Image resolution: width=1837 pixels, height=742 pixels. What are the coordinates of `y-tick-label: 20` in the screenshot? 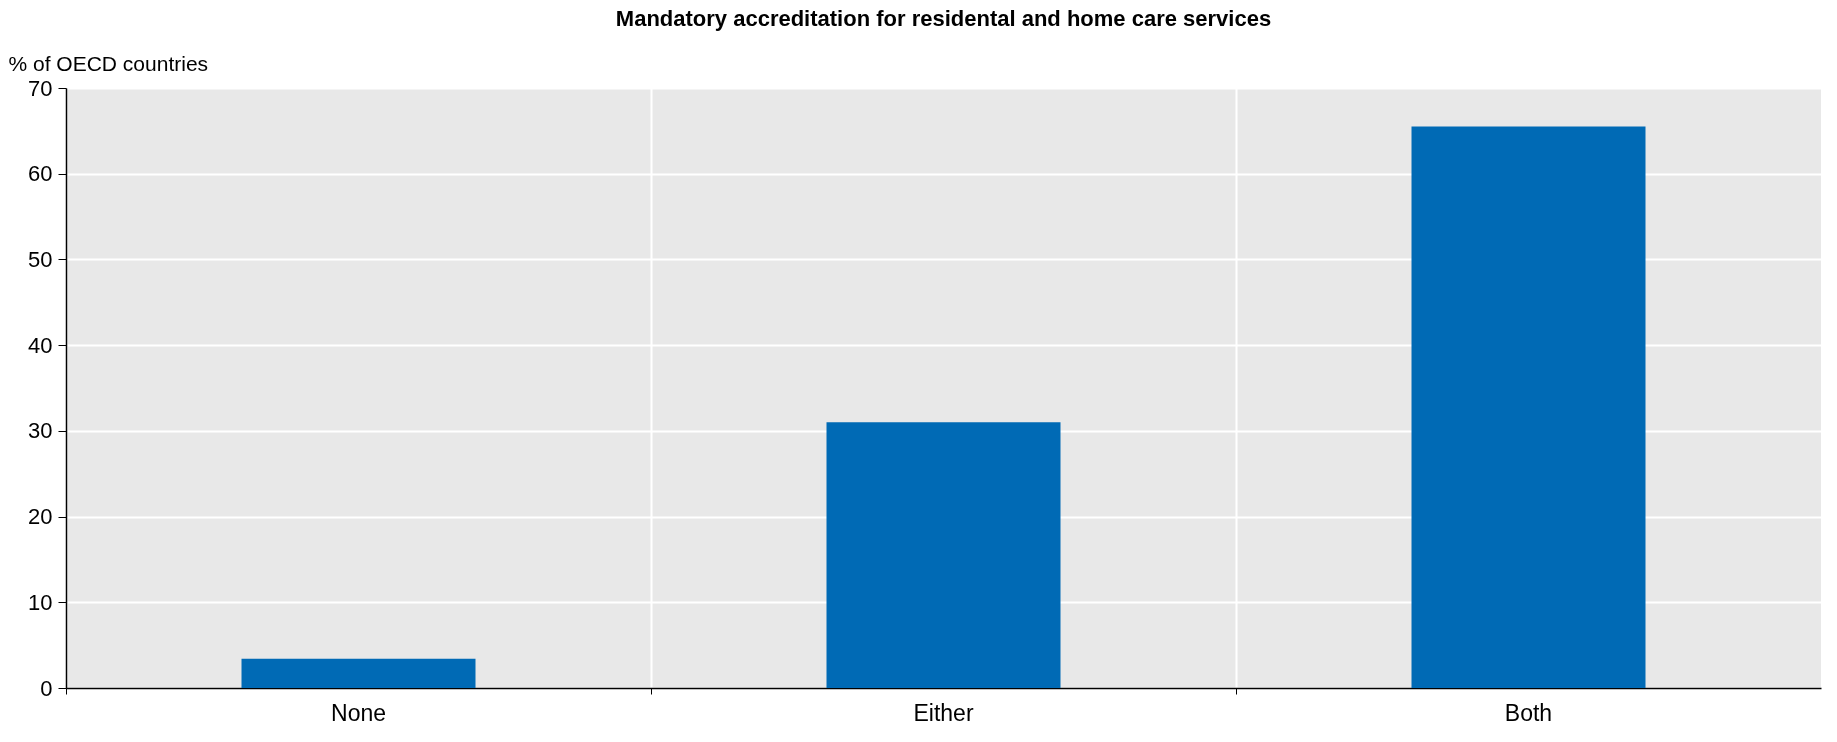 It's located at (40, 517).